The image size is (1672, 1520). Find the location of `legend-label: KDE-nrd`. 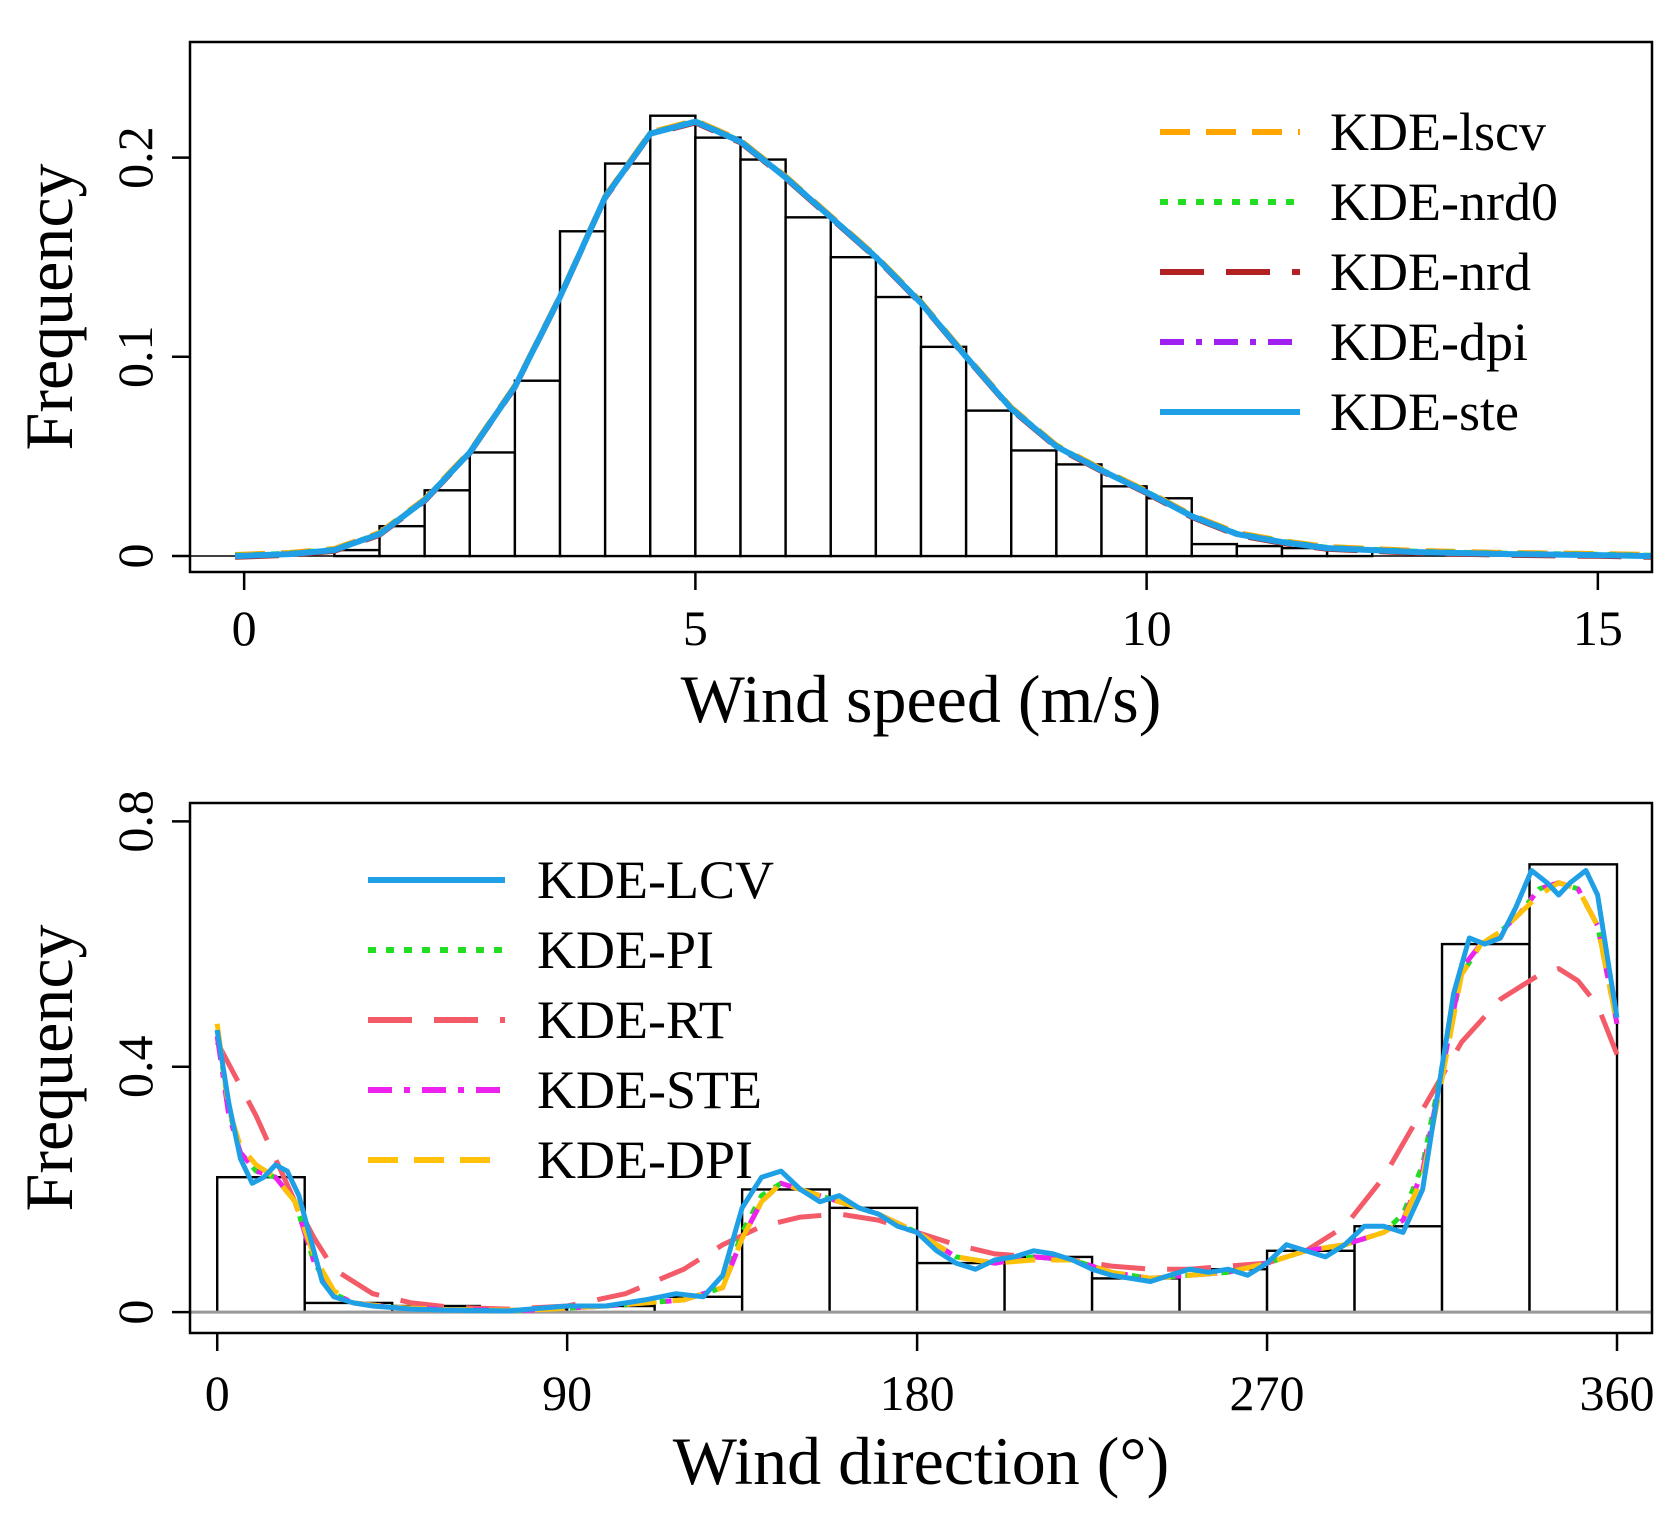

legend-label: KDE-nrd is located at coordinates (1430, 272).